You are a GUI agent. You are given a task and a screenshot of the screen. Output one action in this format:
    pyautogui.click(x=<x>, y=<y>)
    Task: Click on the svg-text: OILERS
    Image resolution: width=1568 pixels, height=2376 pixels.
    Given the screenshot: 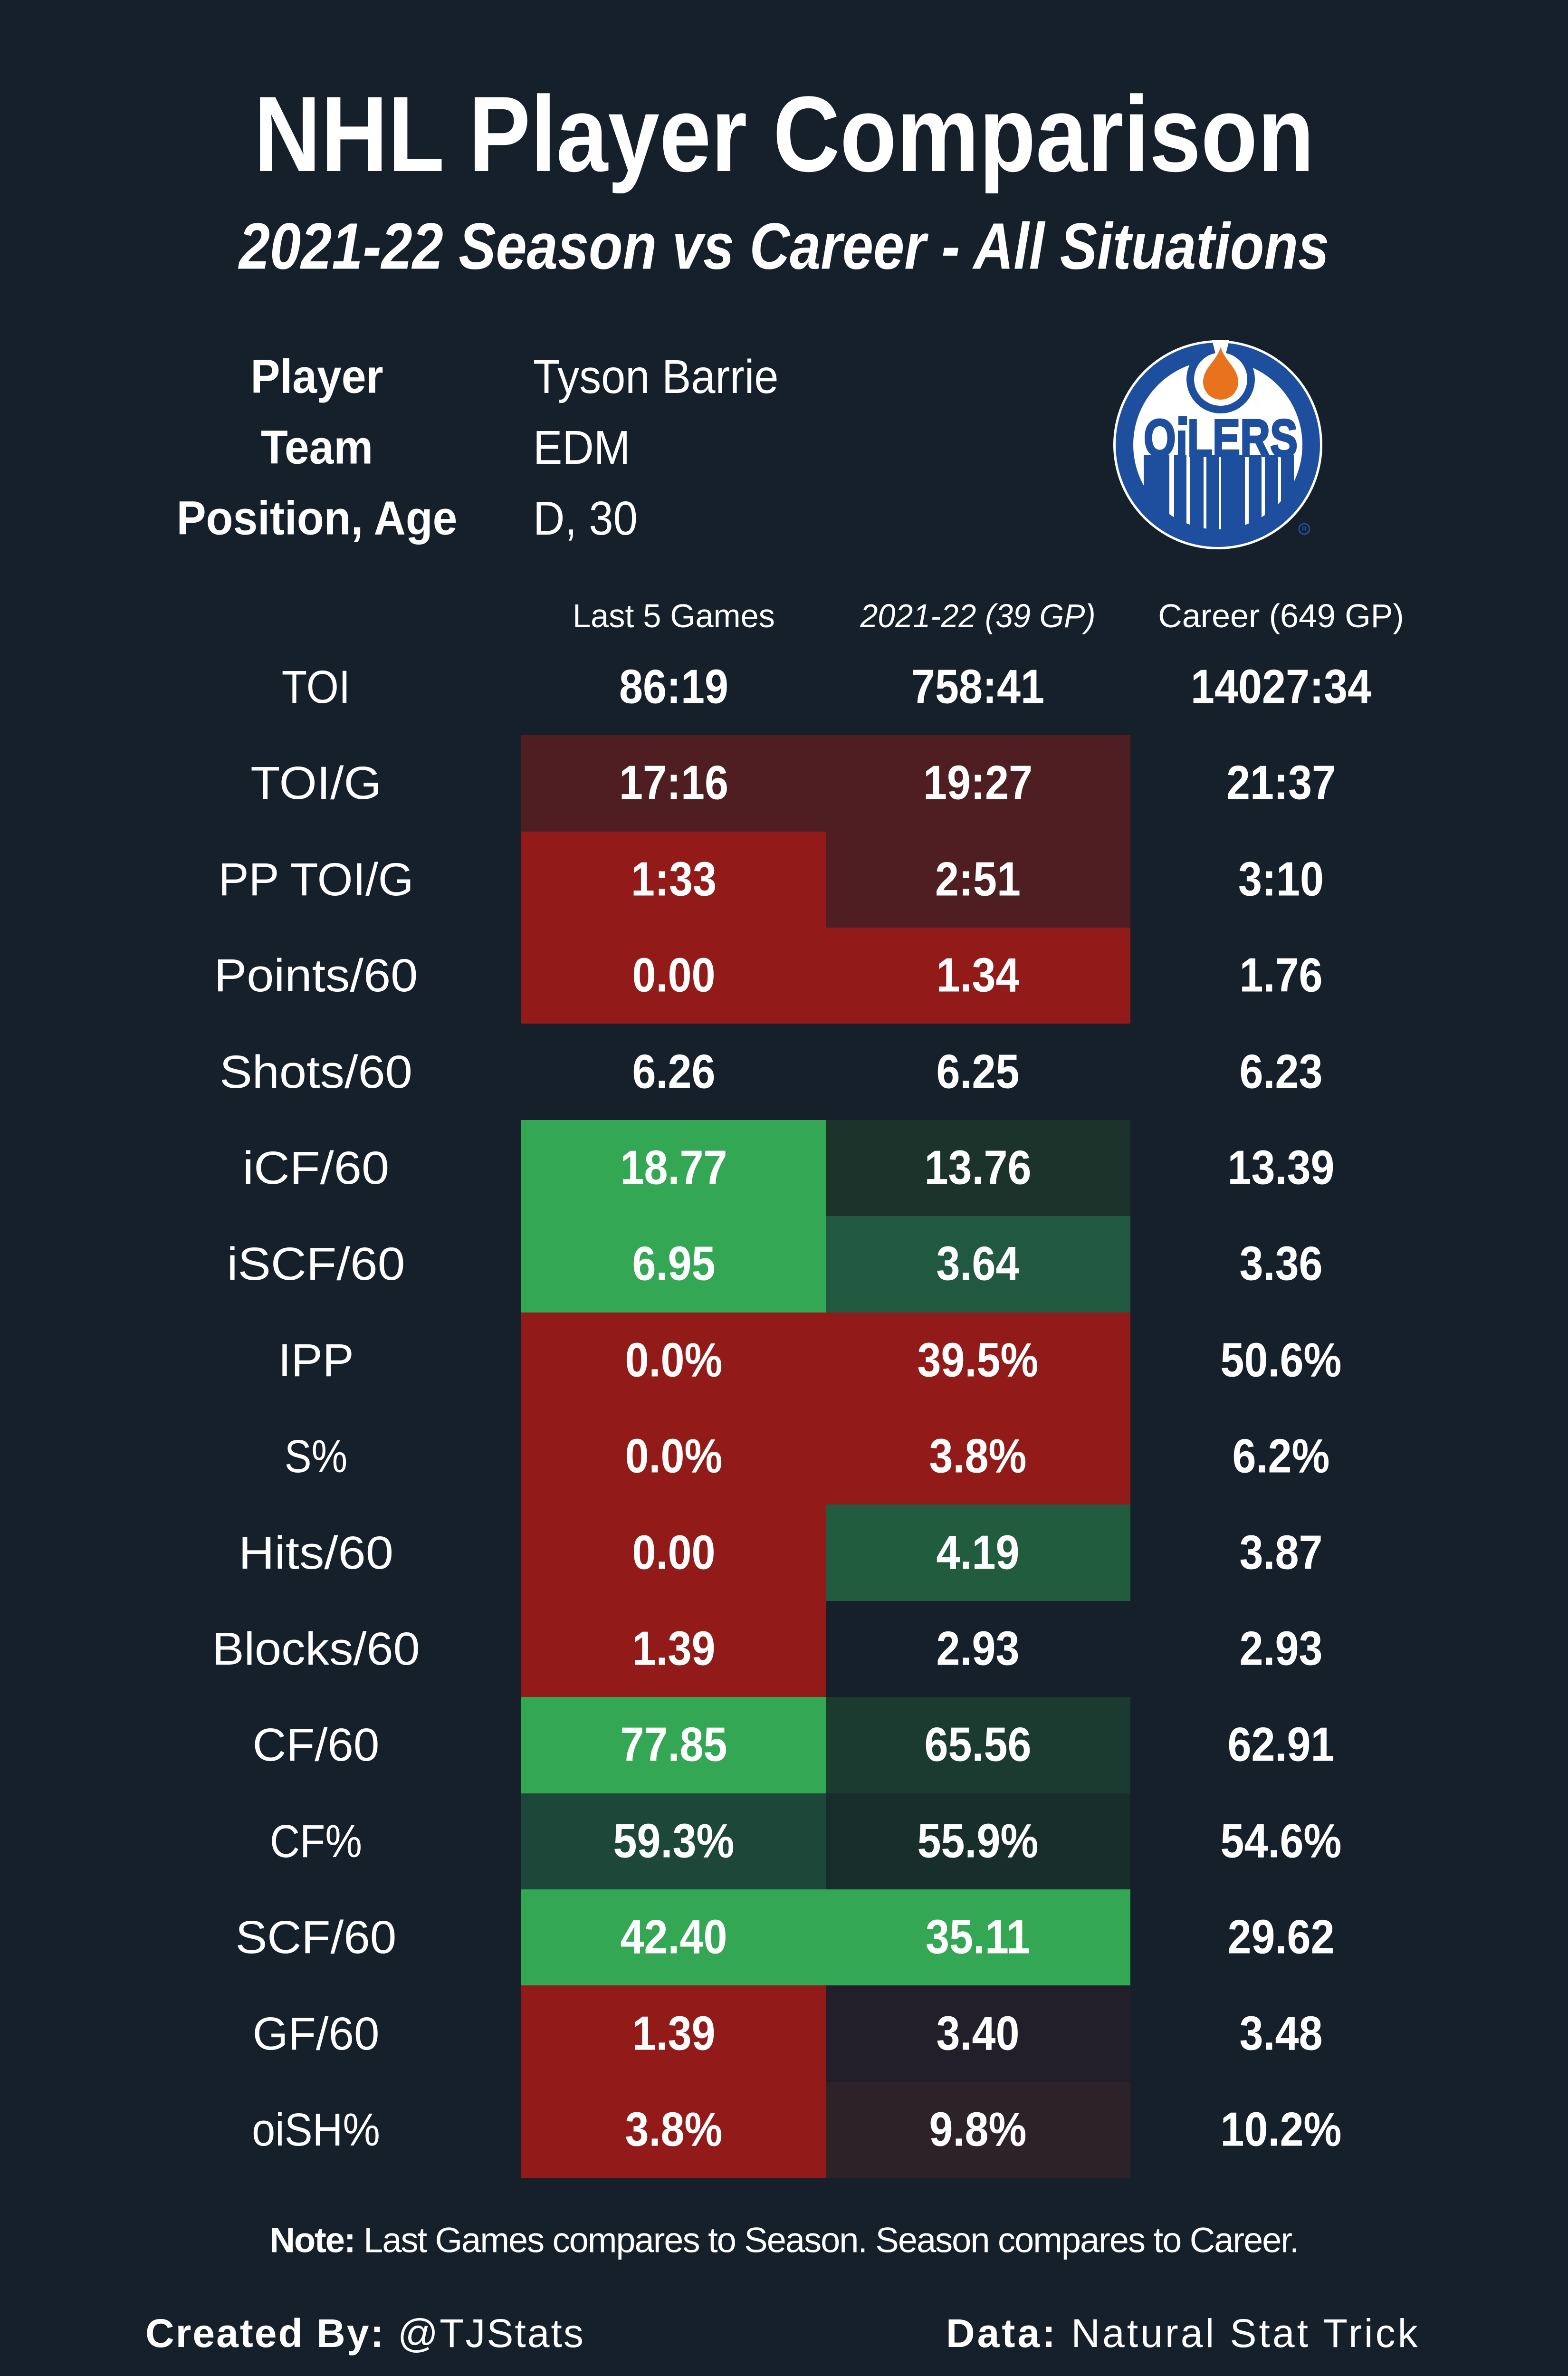 What is the action you would take?
    pyautogui.click(x=1221, y=438)
    